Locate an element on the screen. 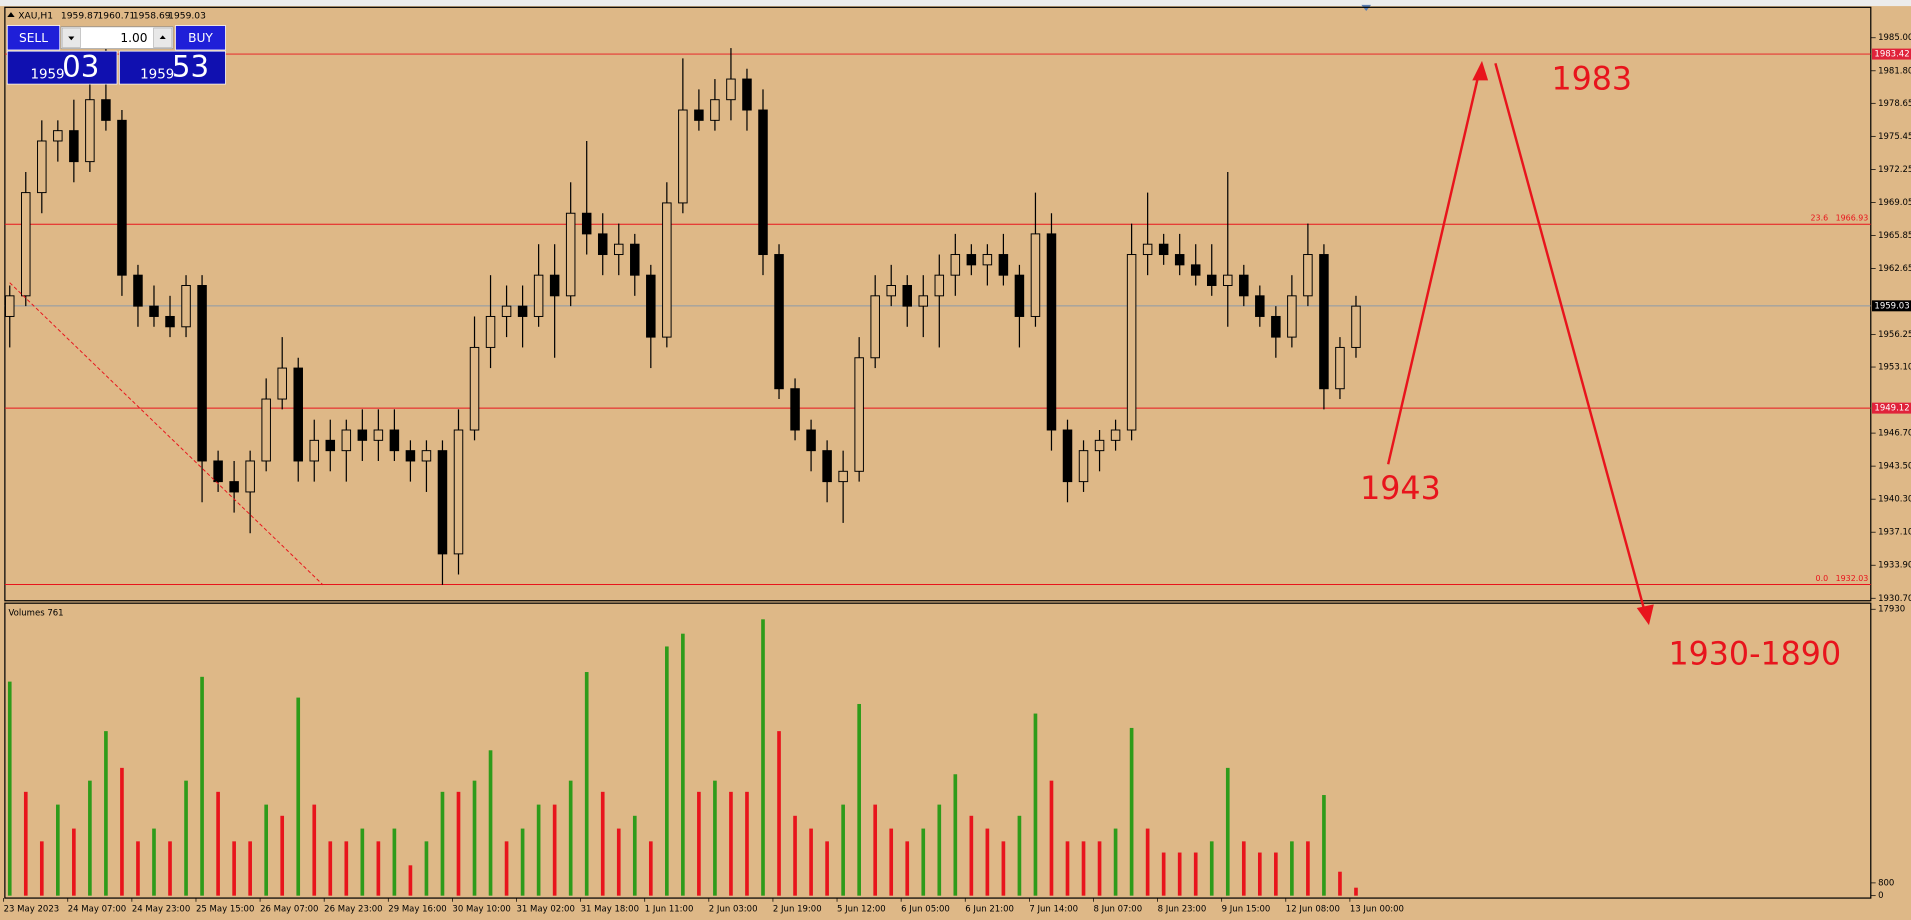  annotation: 1943 is located at coordinates (1400, 489).